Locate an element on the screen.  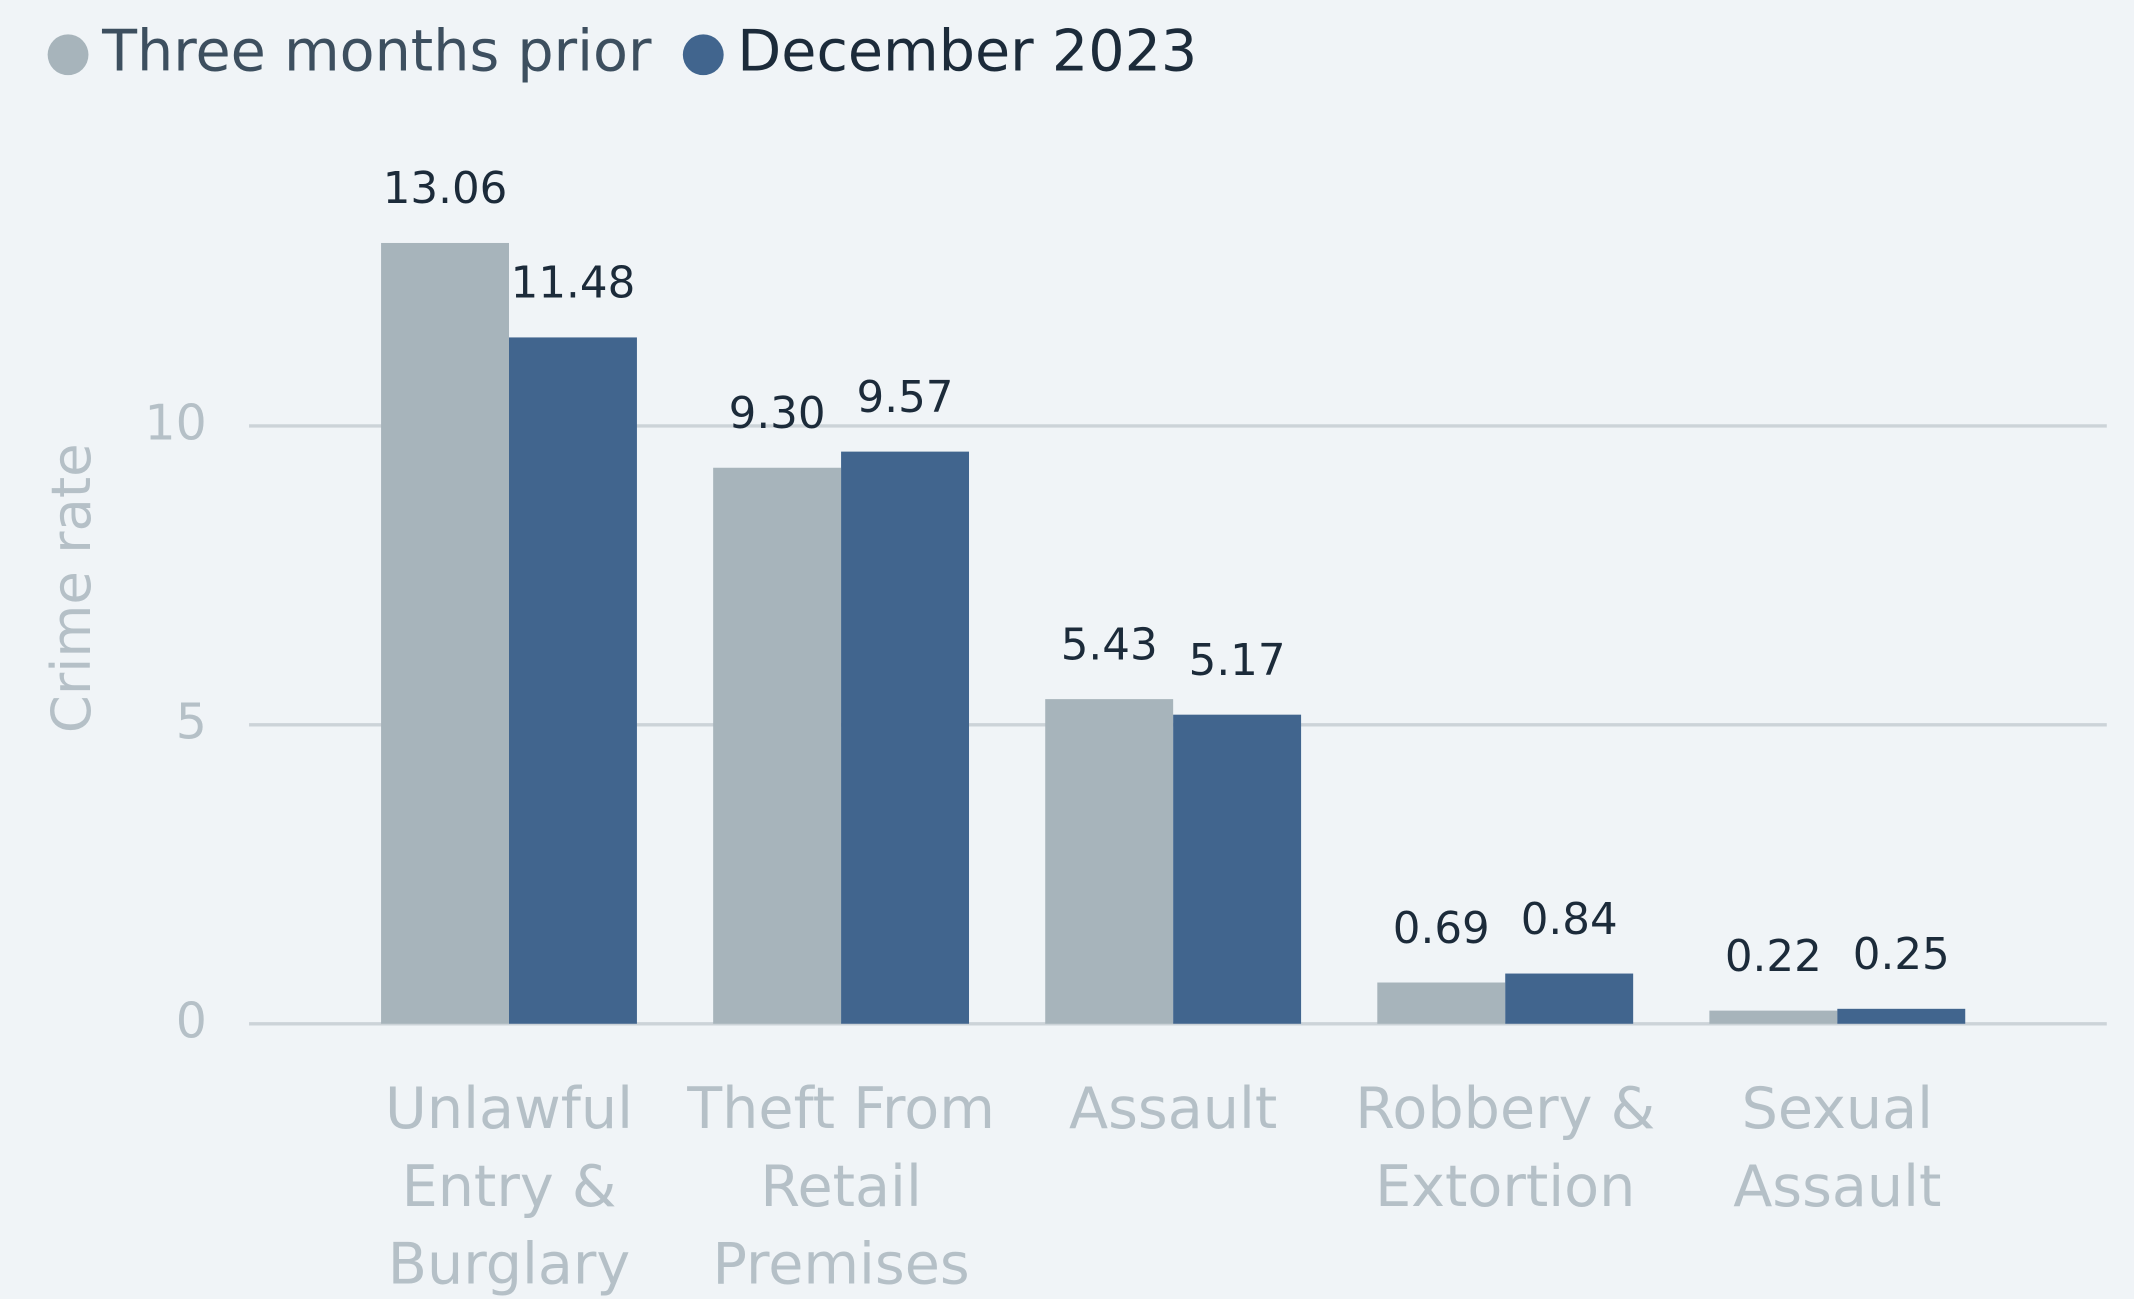
x-tick-label: Theft From Retail Premises is located at coordinates (840, 1186).